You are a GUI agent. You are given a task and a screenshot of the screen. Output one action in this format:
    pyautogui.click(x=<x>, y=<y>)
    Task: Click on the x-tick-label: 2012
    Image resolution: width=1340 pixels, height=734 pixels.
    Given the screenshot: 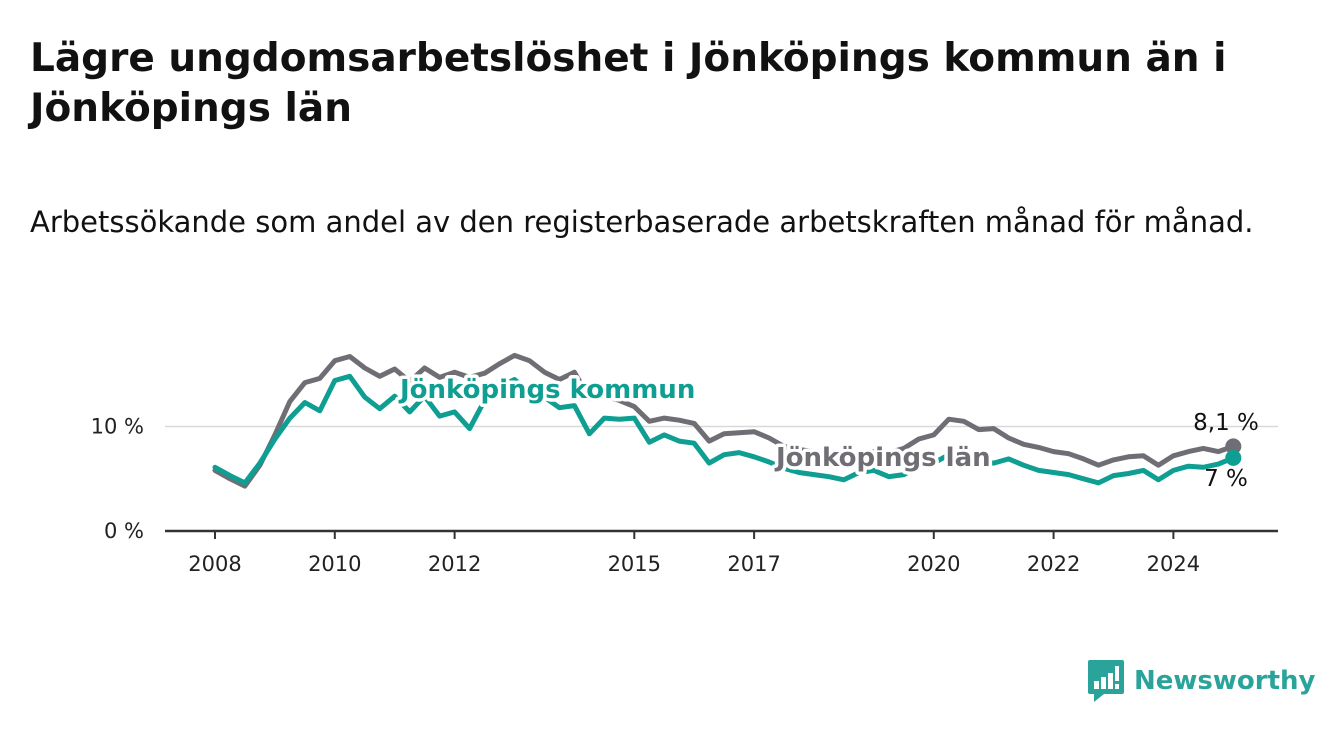 What is the action you would take?
    pyautogui.click(x=454, y=564)
    